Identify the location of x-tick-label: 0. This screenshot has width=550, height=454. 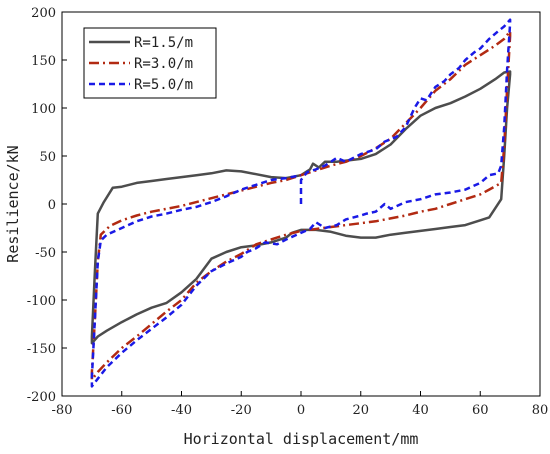
(301, 410).